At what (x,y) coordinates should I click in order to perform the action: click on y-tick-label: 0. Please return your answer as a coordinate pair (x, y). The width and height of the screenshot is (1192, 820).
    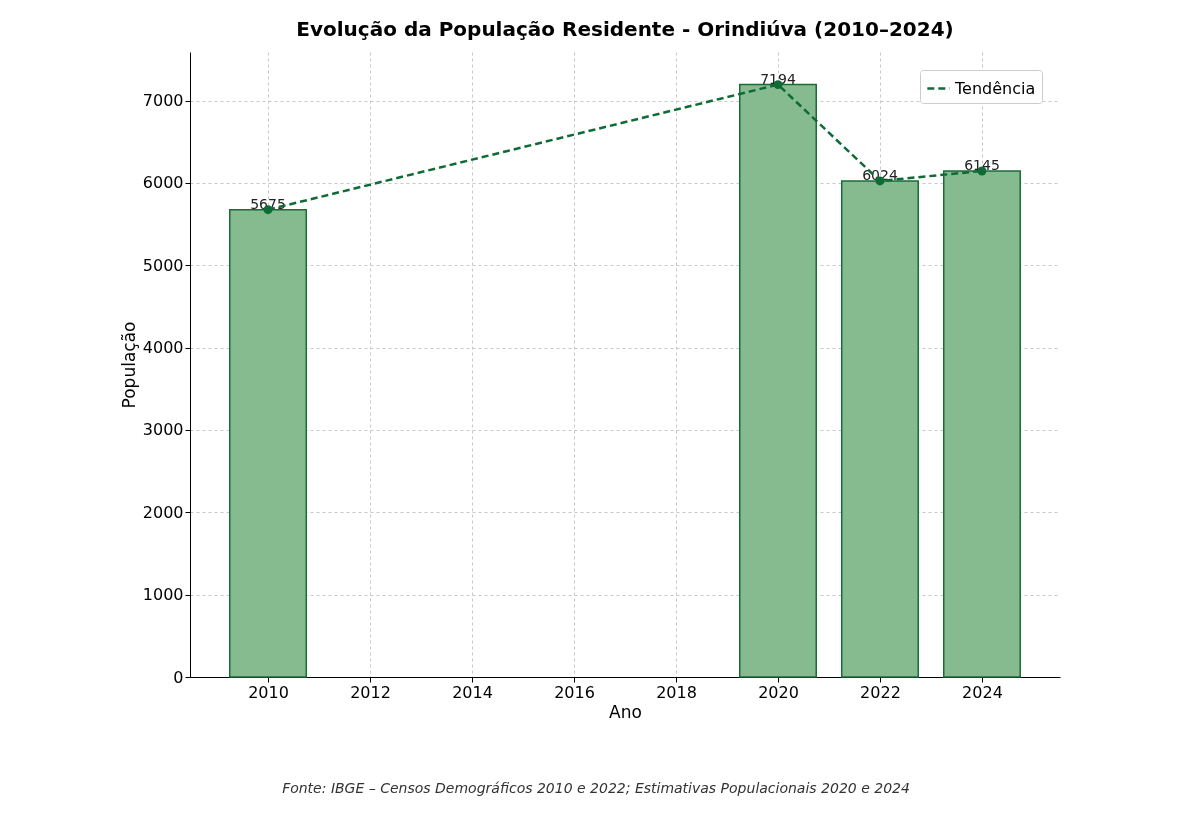
    Looking at the image, I should click on (178, 677).